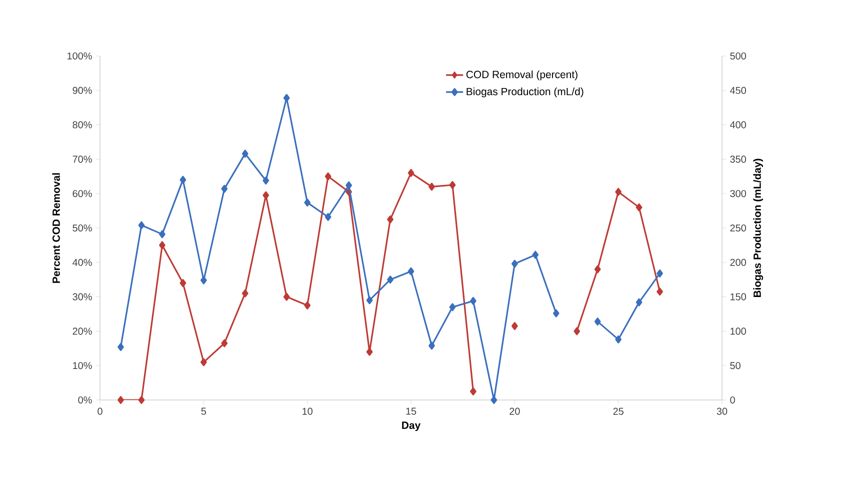  What do you see at coordinates (100, 411) in the screenshot?
I see `x-tick-label: 0` at bounding box center [100, 411].